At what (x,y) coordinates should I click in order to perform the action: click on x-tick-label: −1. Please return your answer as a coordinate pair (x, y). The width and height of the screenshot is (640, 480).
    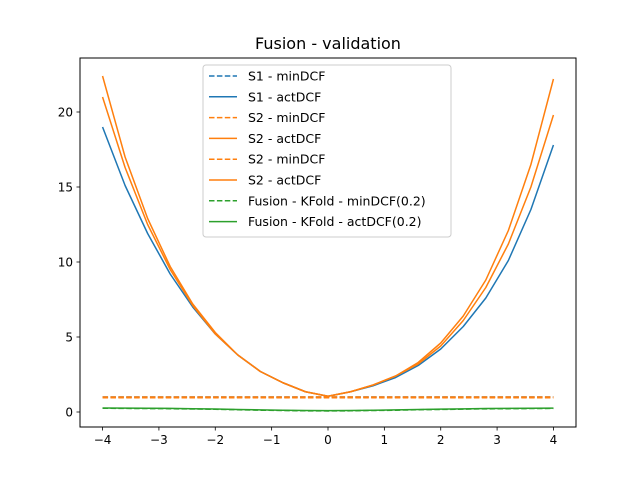
    Looking at the image, I should click on (272, 440).